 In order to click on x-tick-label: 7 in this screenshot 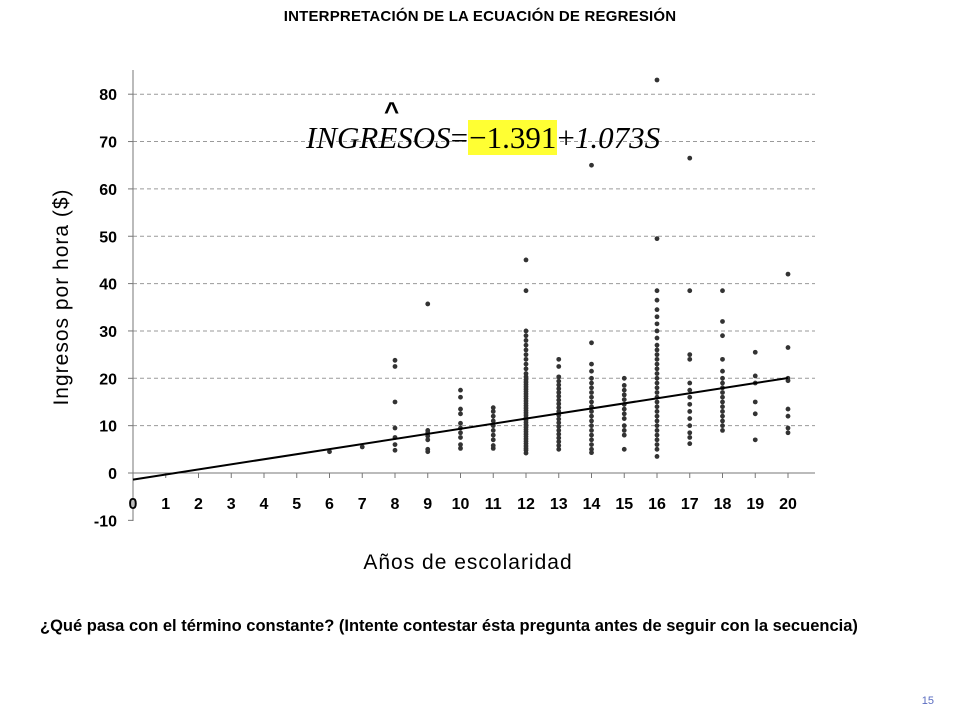, I will do `click(362, 504)`.